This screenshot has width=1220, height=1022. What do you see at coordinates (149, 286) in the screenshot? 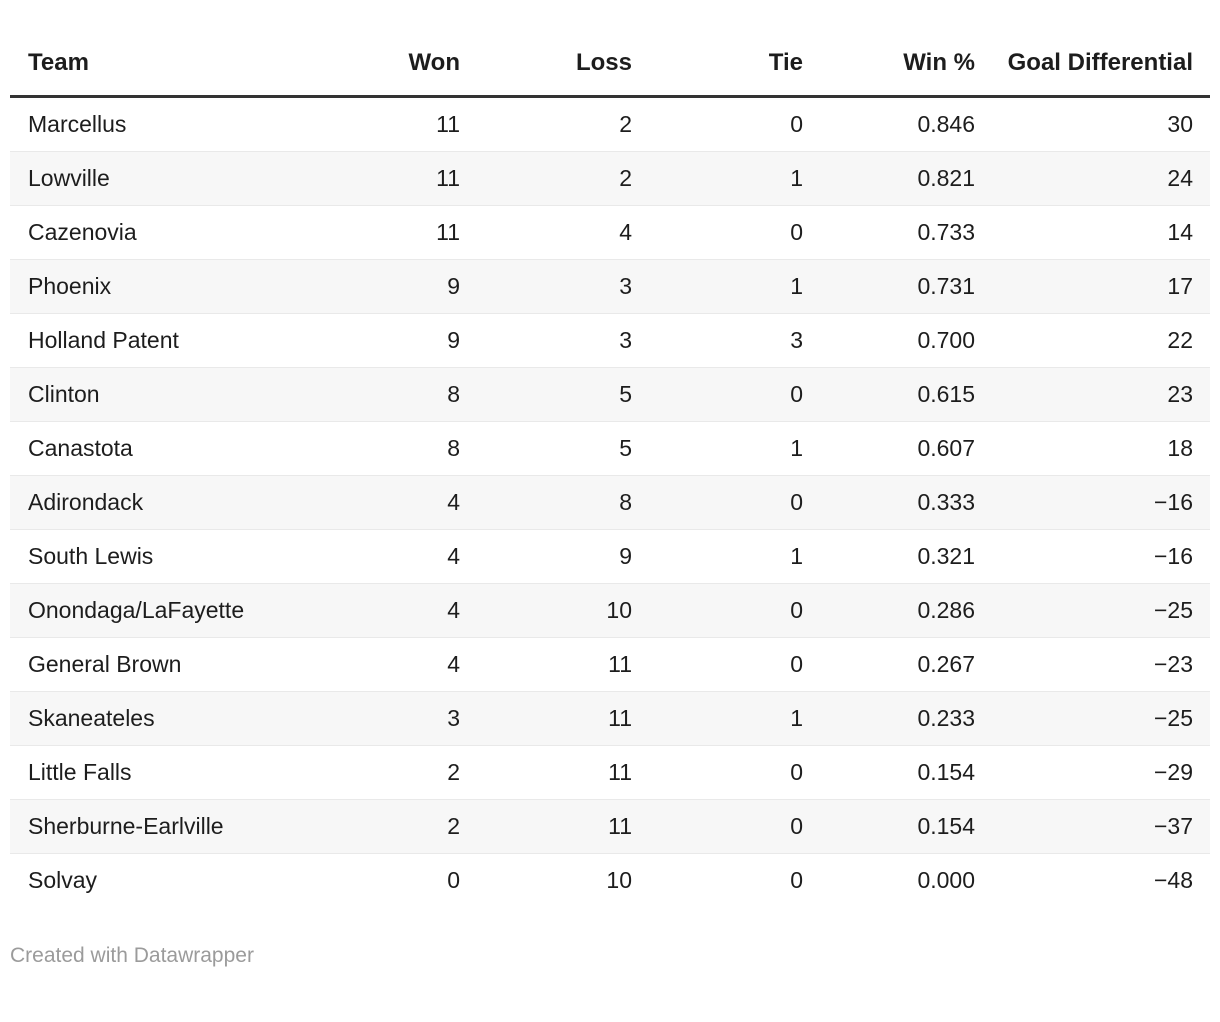
I see `team-cell: Phoenix` at bounding box center [149, 286].